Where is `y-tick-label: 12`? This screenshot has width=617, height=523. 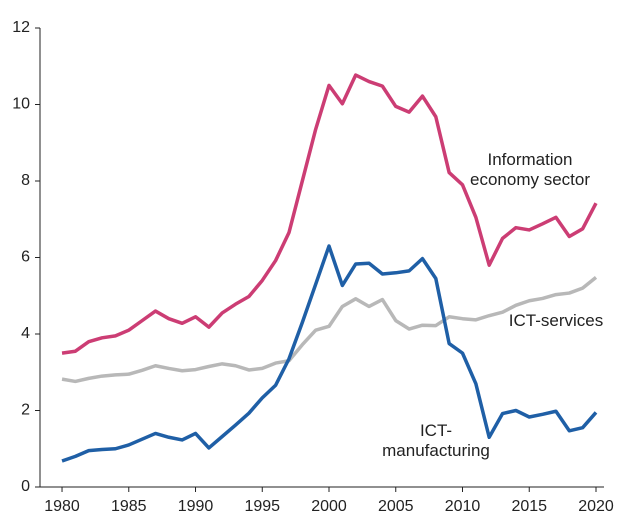 y-tick-label: 12 is located at coordinates (21, 27).